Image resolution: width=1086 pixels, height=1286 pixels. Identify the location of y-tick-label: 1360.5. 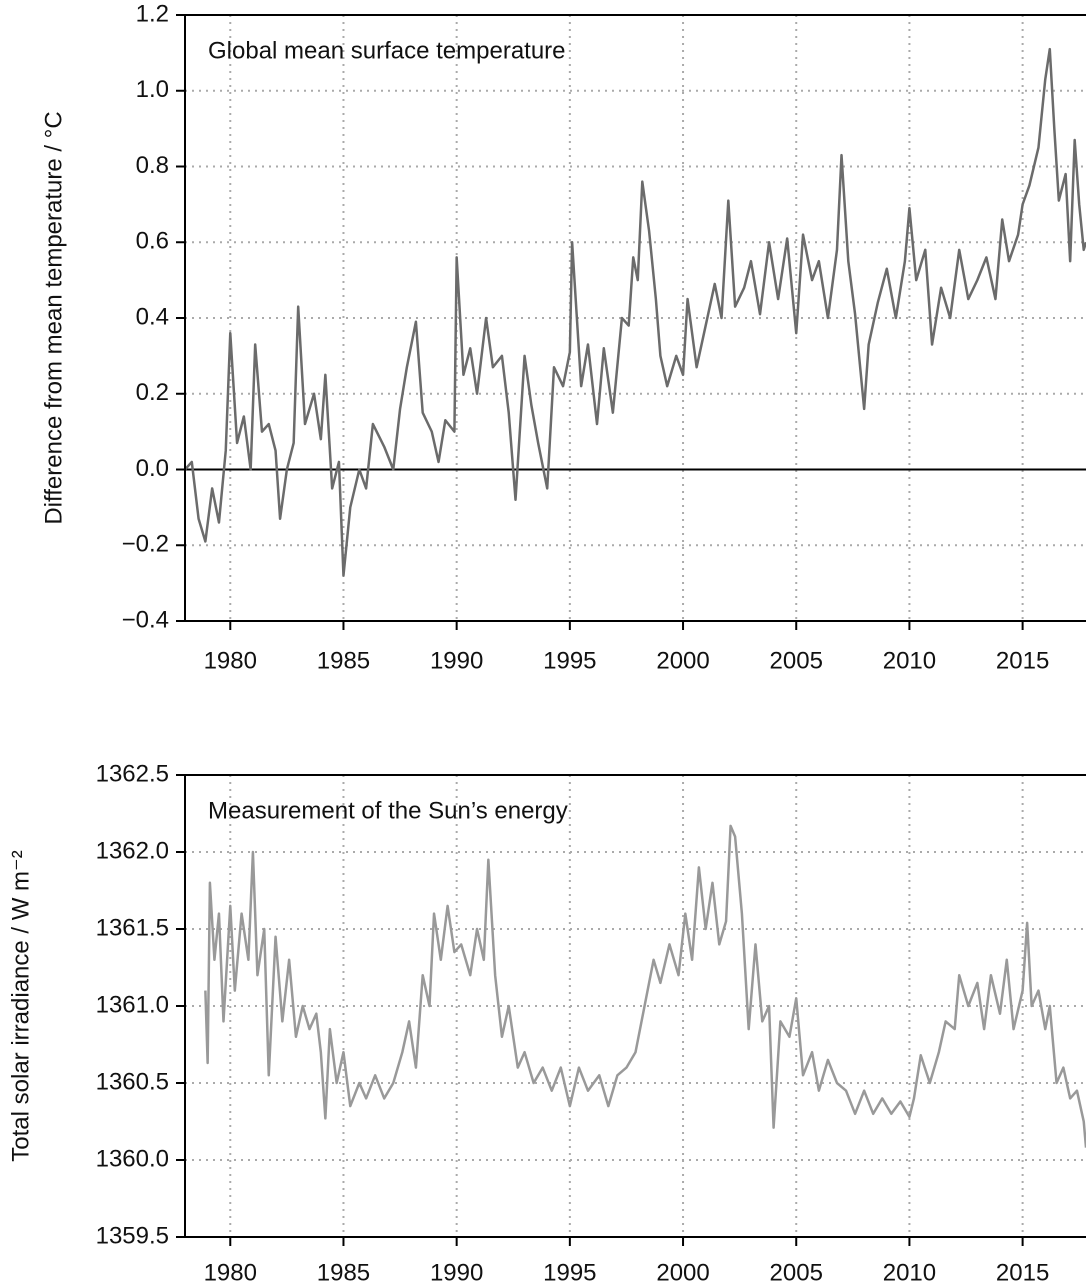
(132, 1081).